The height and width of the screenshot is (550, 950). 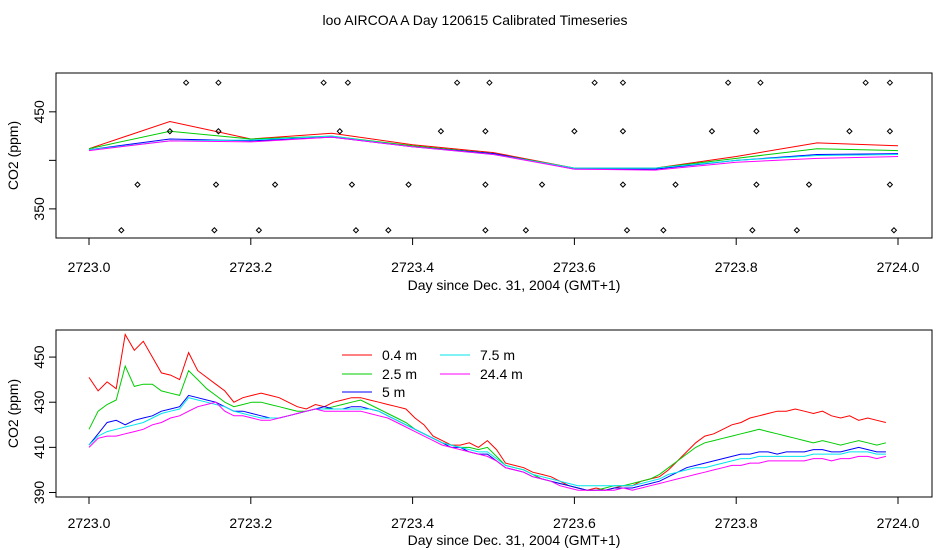 I want to click on series-line-75m, so click(x=487, y=442).